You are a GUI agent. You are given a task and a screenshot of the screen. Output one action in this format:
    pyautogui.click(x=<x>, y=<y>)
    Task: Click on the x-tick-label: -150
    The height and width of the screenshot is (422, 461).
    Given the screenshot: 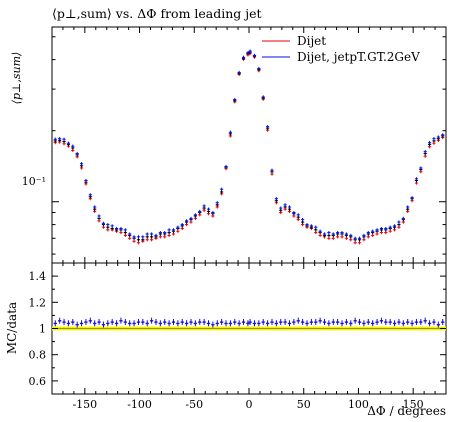 What is the action you would take?
    pyautogui.click(x=84, y=404)
    